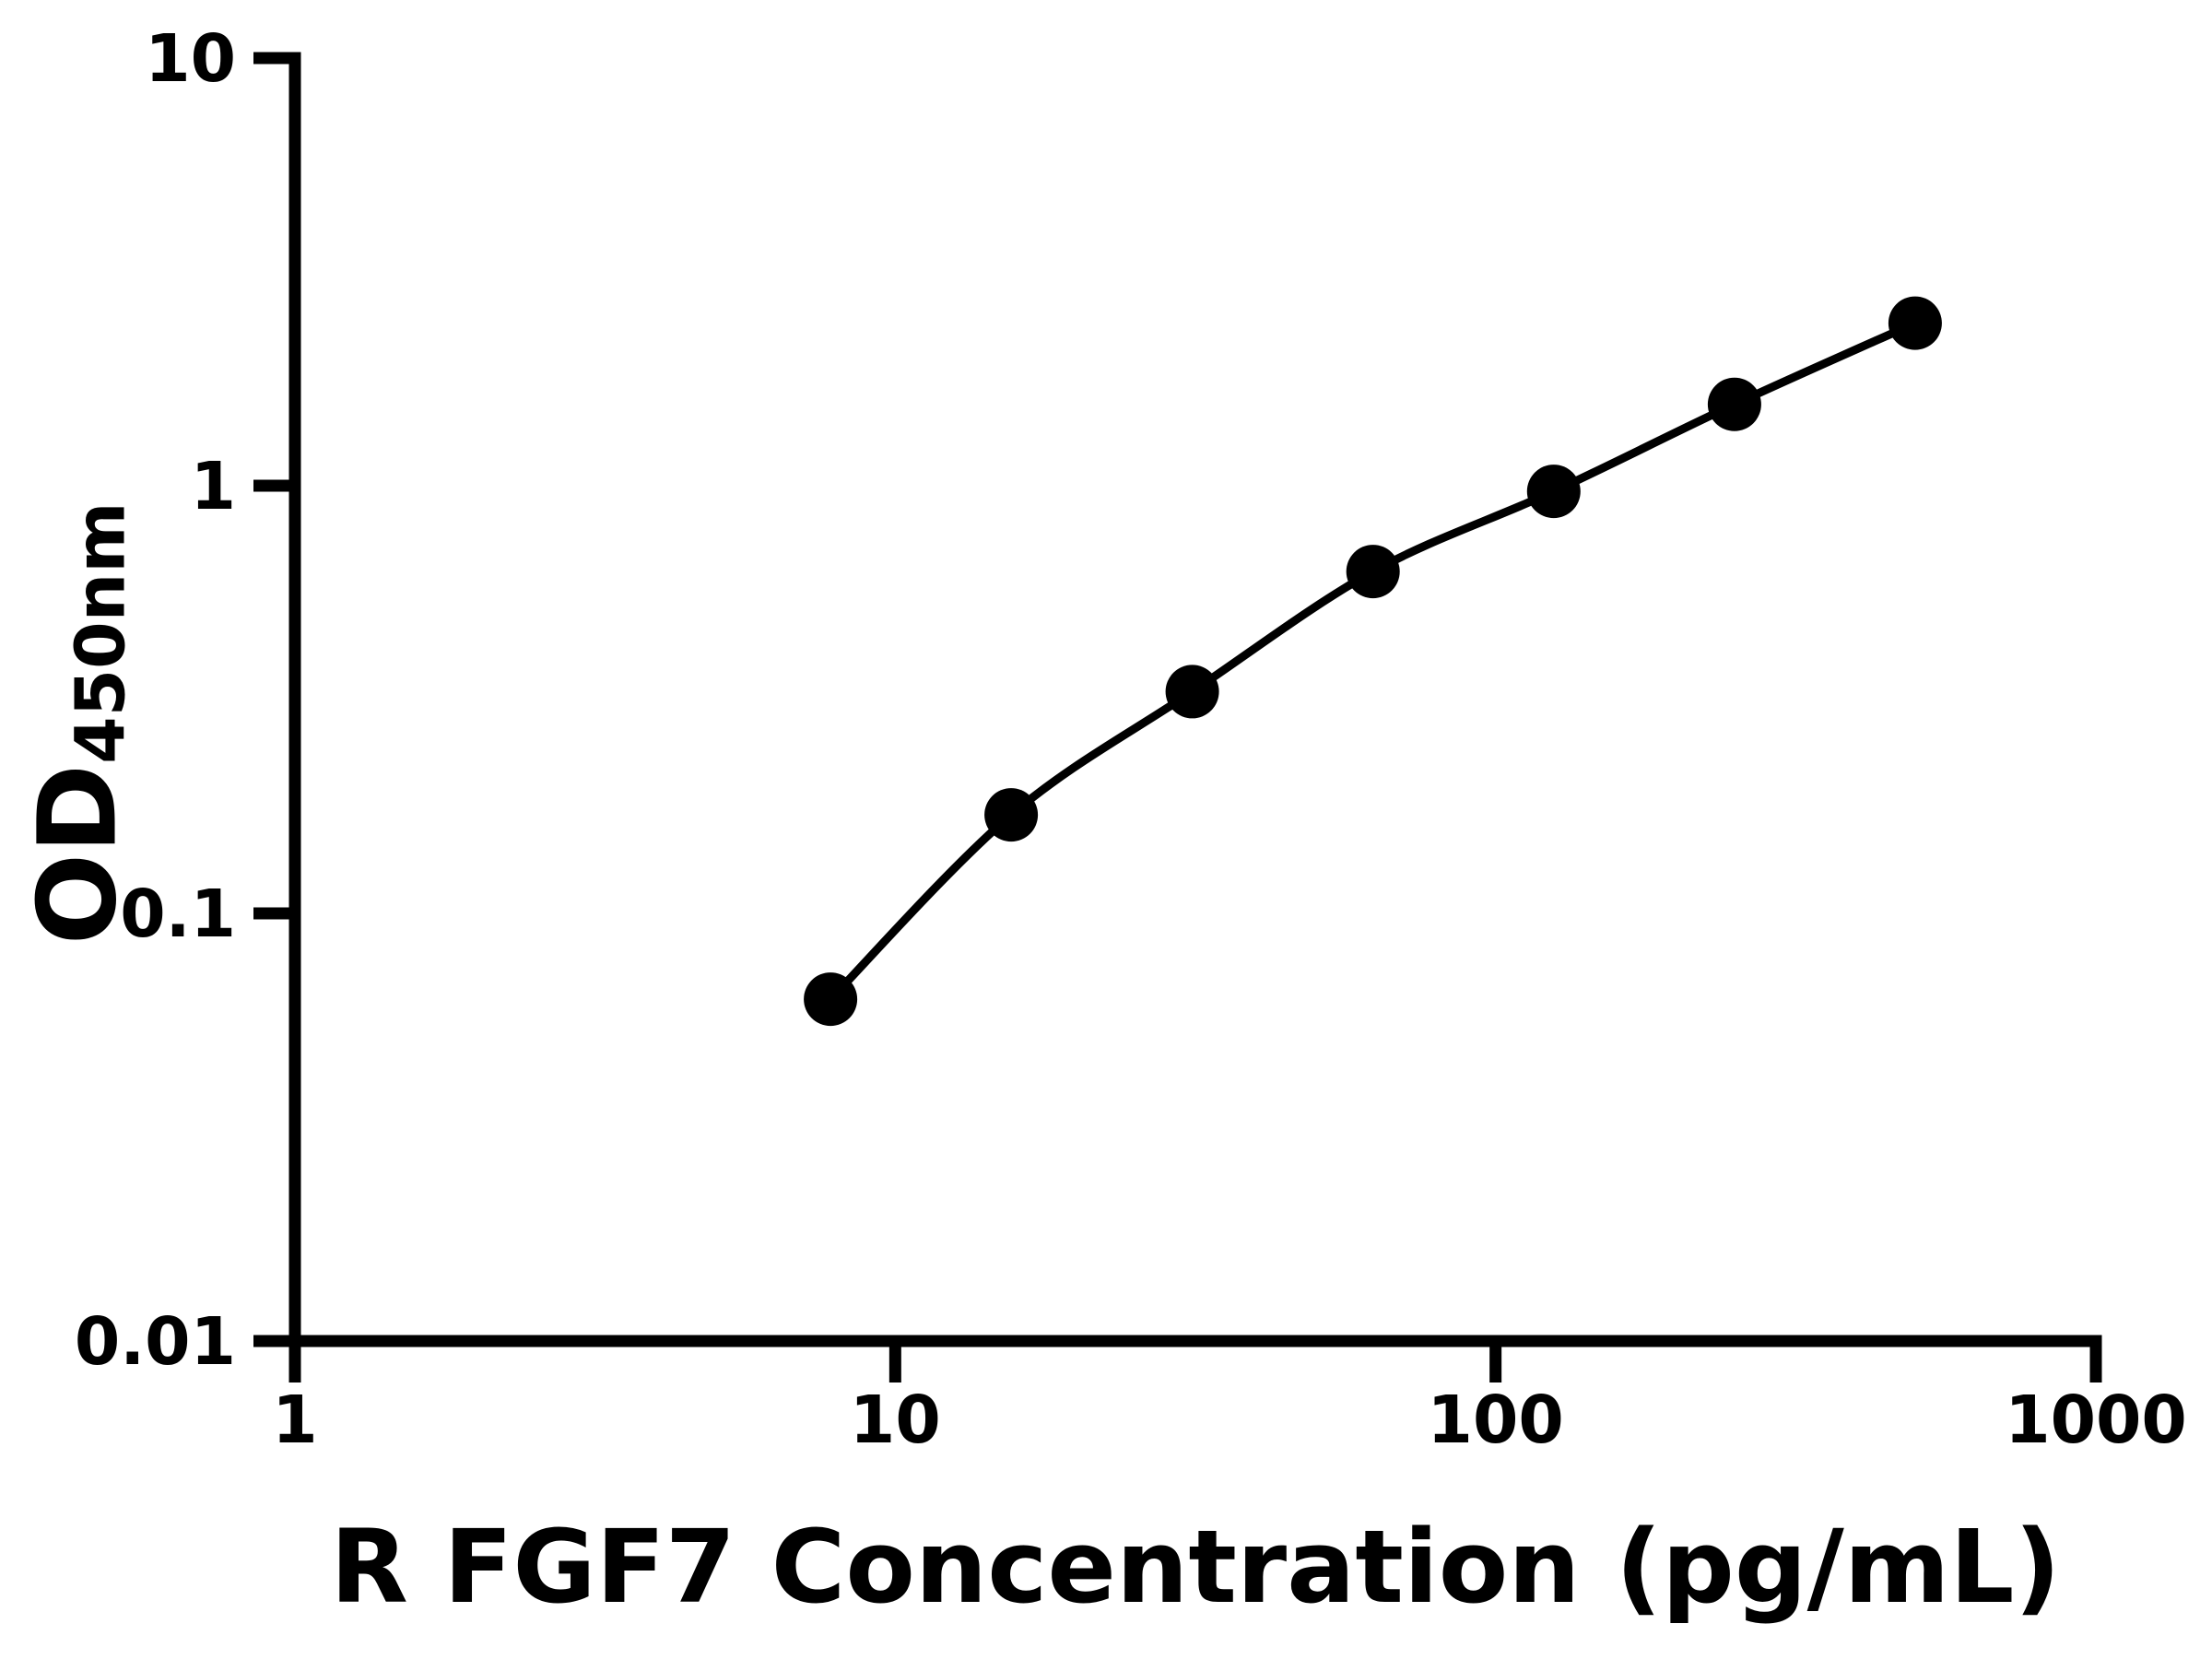 This screenshot has width=2212, height=1659. What do you see at coordinates (155, 1341) in the screenshot?
I see `y-tick-label: 0.01` at bounding box center [155, 1341].